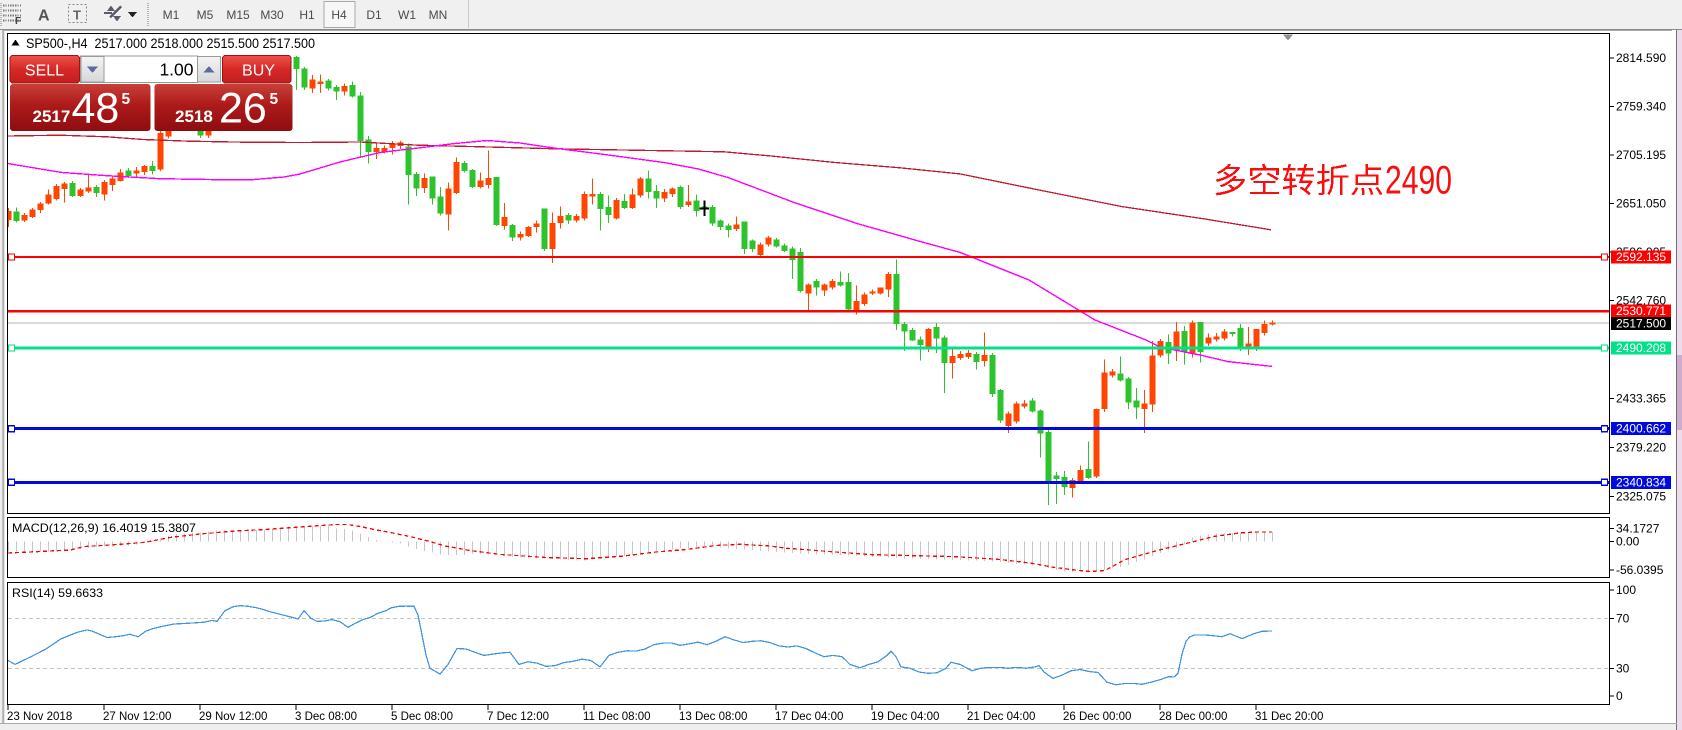 This screenshot has height=730, width=1682. What do you see at coordinates (1641, 429) in the screenshot?
I see `svg-text: 2400.662` at bounding box center [1641, 429].